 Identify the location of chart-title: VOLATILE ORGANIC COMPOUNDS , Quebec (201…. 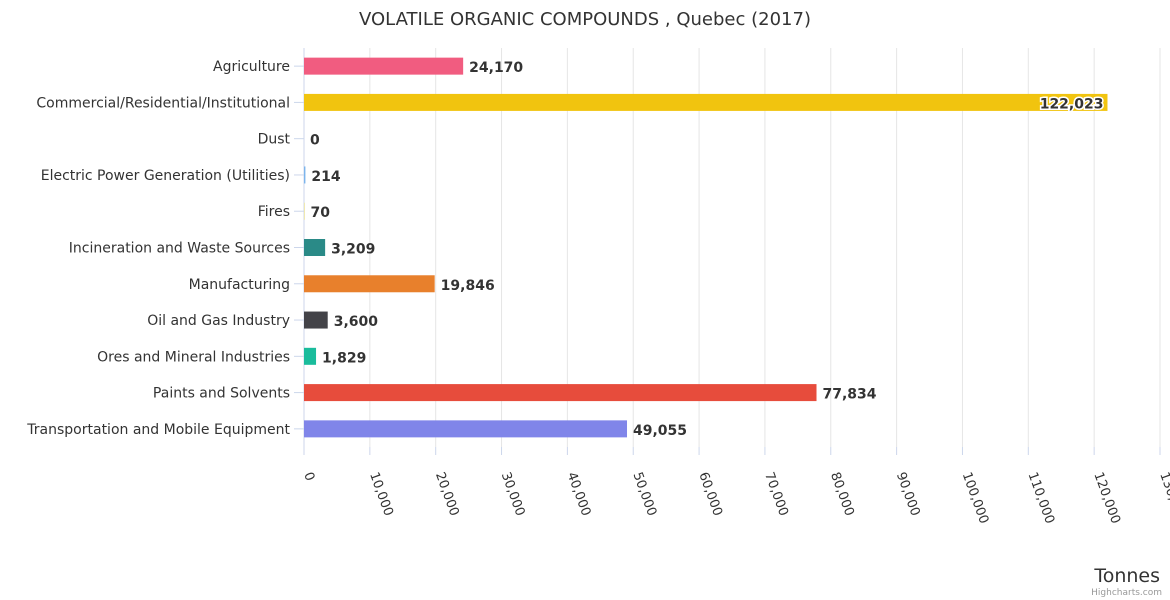
(585, 19).